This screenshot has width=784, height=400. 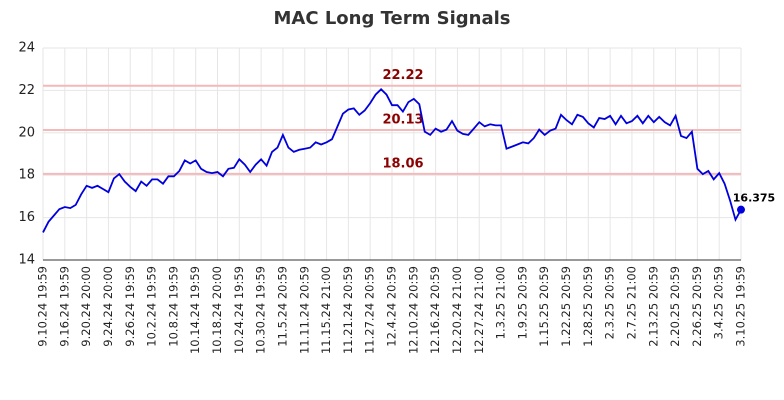 What do you see at coordinates (370, 310) in the screenshot?
I see `x-tick-label: 11.27.24 20:59` at bounding box center [370, 310].